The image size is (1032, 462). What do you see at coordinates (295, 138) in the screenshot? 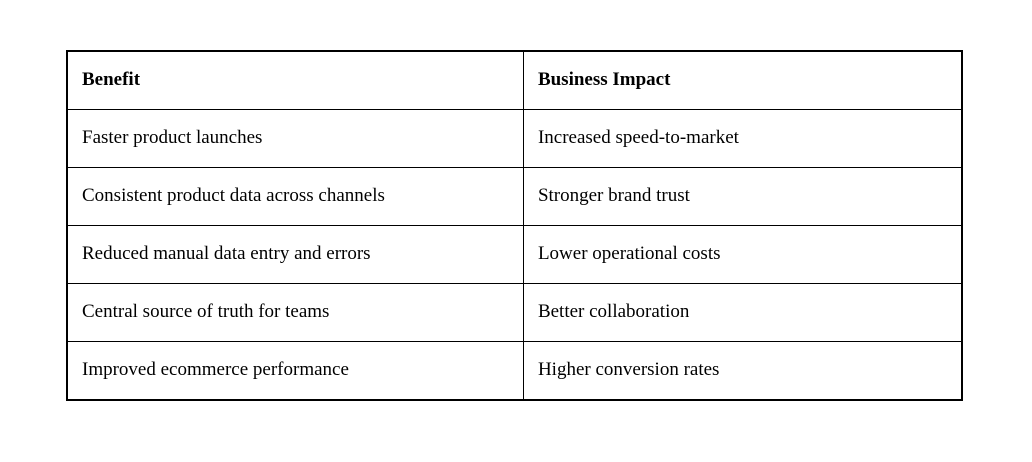
I see `cell-benefit: Faster product launches` at bounding box center [295, 138].